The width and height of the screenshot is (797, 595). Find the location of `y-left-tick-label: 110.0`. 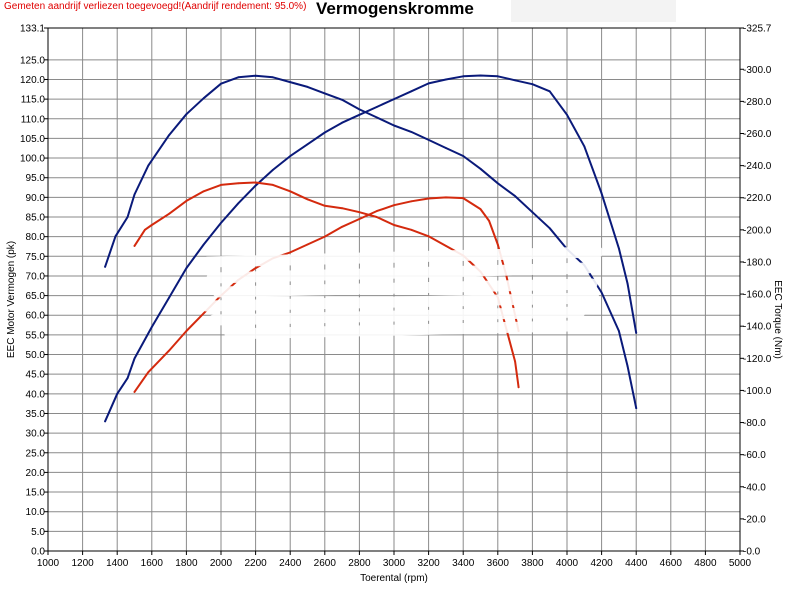

y-left-tick-label: 110.0 is located at coordinates (33, 119).